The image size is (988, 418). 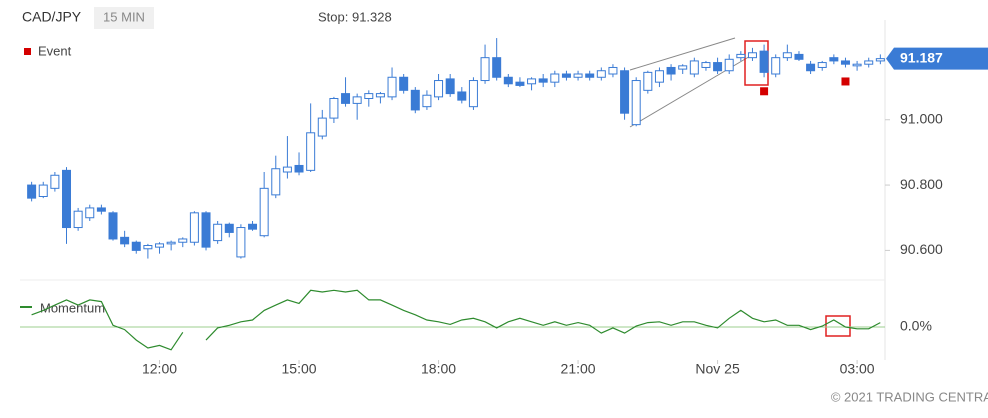 What do you see at coordinates (52, 17) in the screenshot?
I see `symbol: CAD/JPY` at bounding box center [52, 17].